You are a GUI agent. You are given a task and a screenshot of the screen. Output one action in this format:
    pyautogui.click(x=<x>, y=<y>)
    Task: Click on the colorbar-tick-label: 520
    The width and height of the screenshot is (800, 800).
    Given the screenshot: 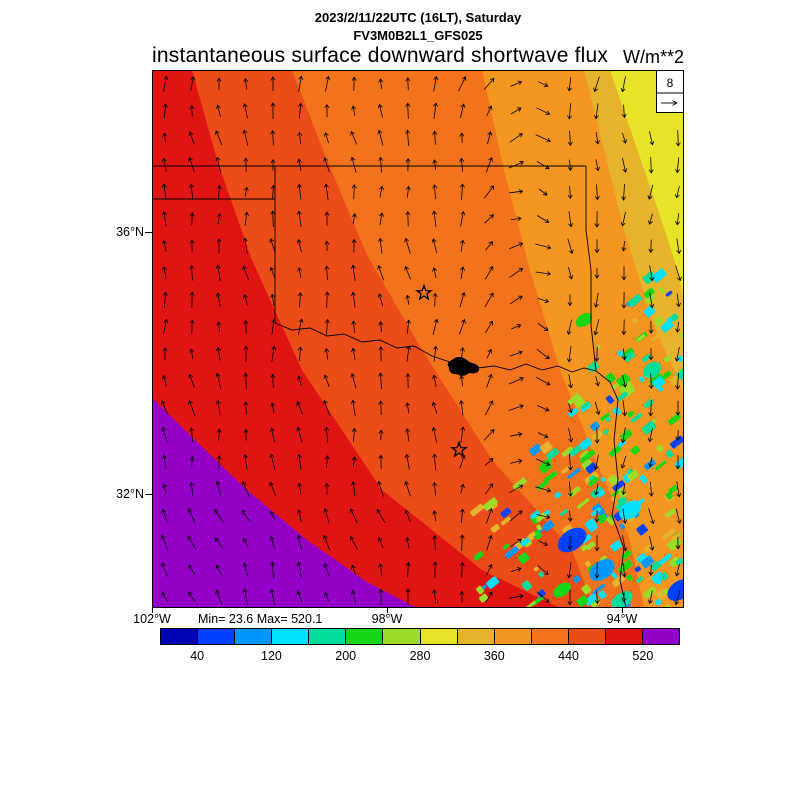 What is the action you would take?
    pyautogui.click(x=643, y=656)
    